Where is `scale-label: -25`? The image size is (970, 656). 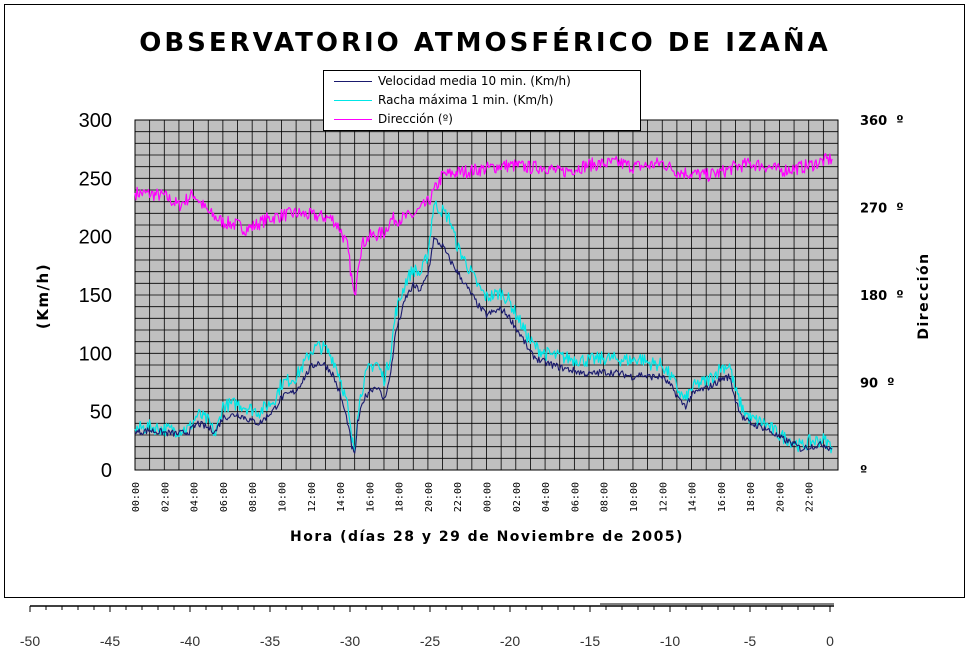 scale-label: -25 is located at coordinates (430, 641).